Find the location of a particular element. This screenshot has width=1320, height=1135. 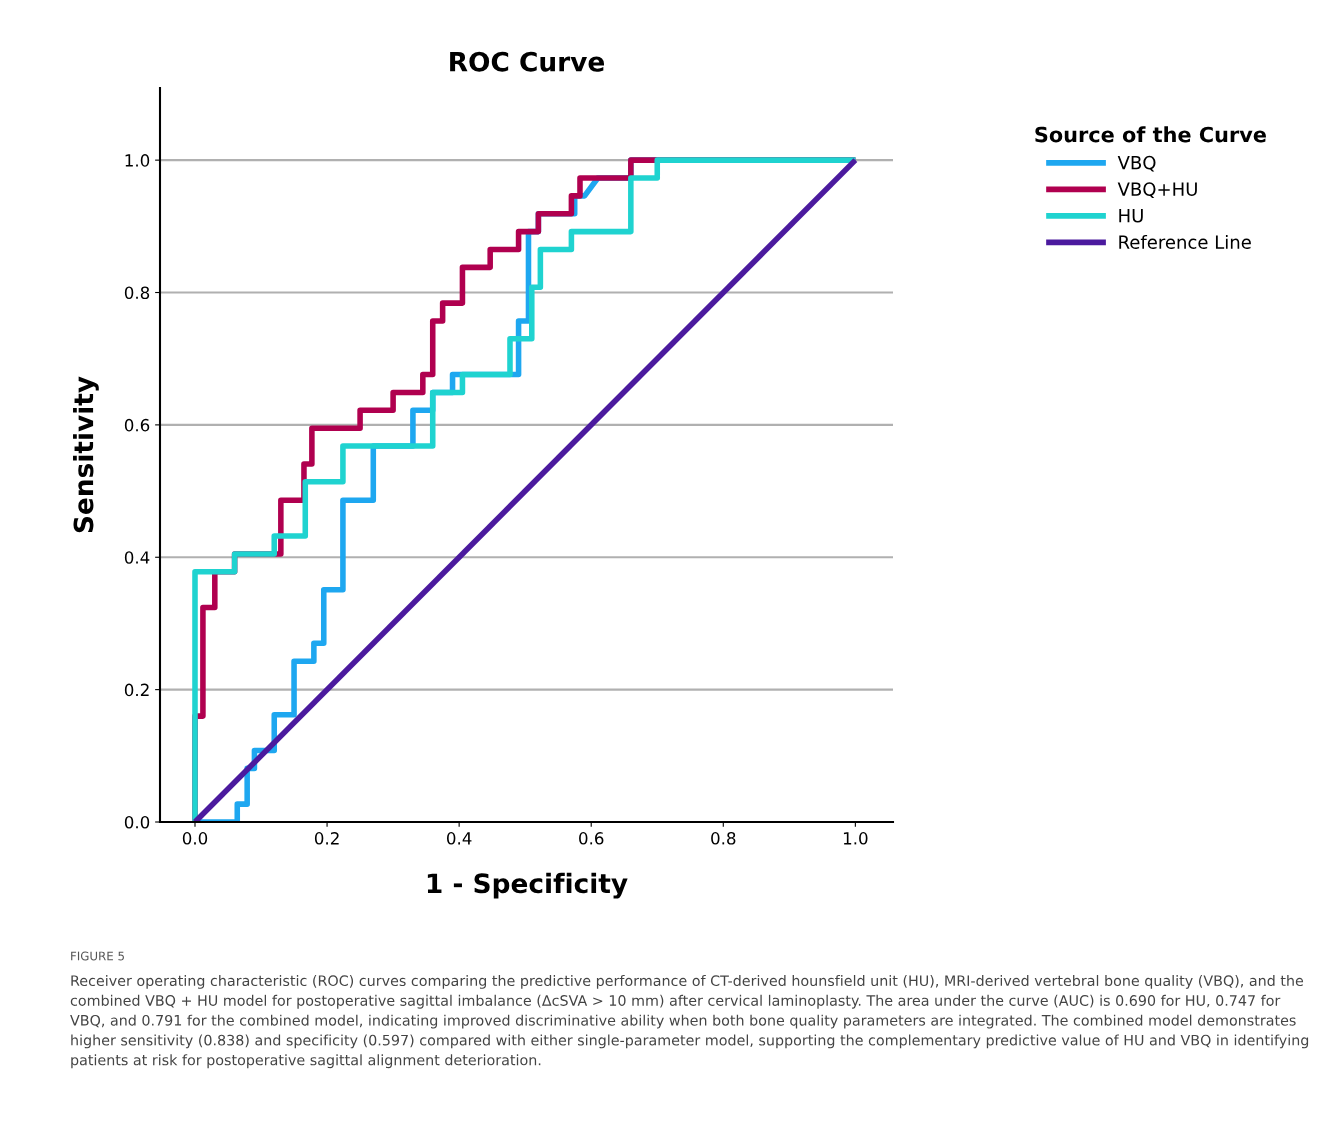

legend-label: VBQ is located at coordinates (1136, 163).